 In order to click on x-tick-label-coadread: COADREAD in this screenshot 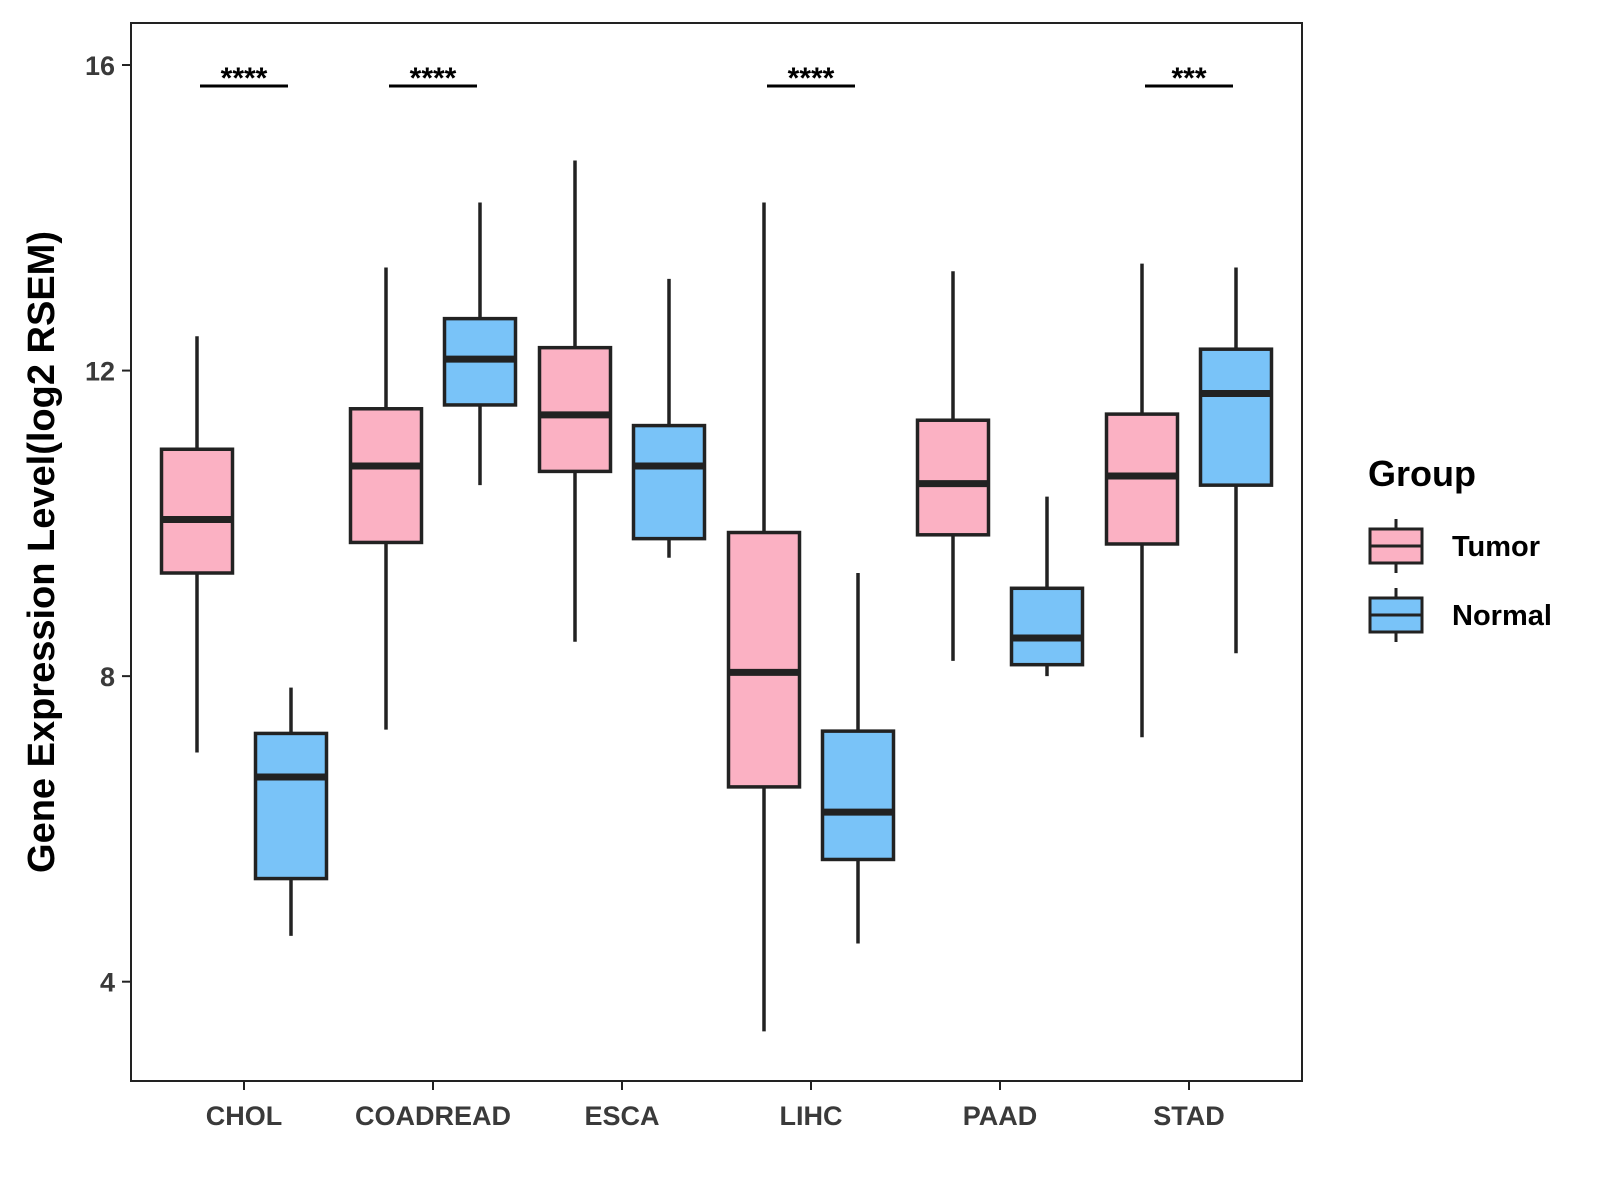, I will do `click(433, 1116)`.